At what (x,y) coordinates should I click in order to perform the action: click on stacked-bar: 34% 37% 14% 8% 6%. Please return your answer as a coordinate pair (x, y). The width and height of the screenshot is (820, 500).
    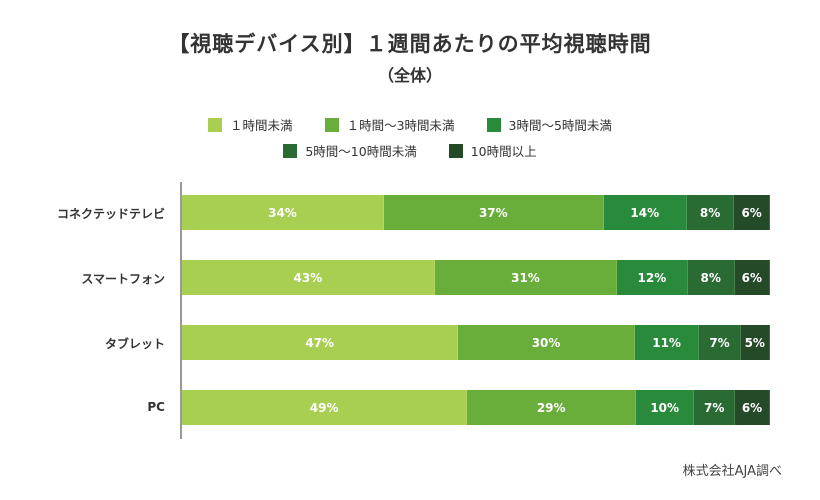
    Looking at the image, I should click on (476, 212).